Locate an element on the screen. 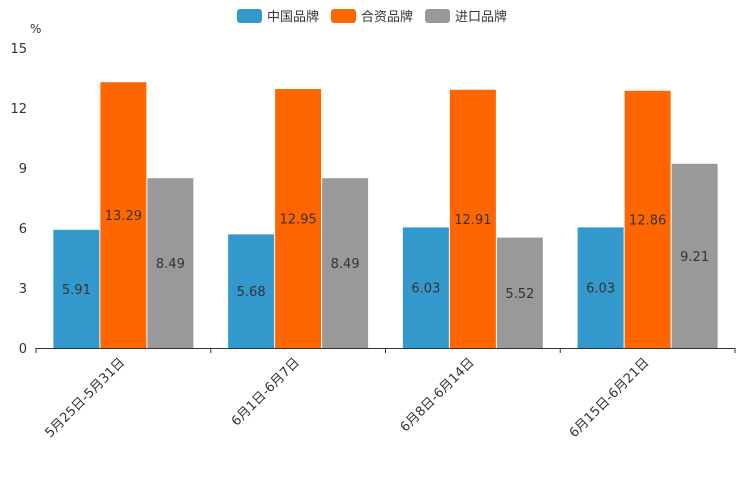 Image resolution: width=744 pixels, height=496 pixels. data-label-1-1: 12.95 is located at coordinates (298, 220).